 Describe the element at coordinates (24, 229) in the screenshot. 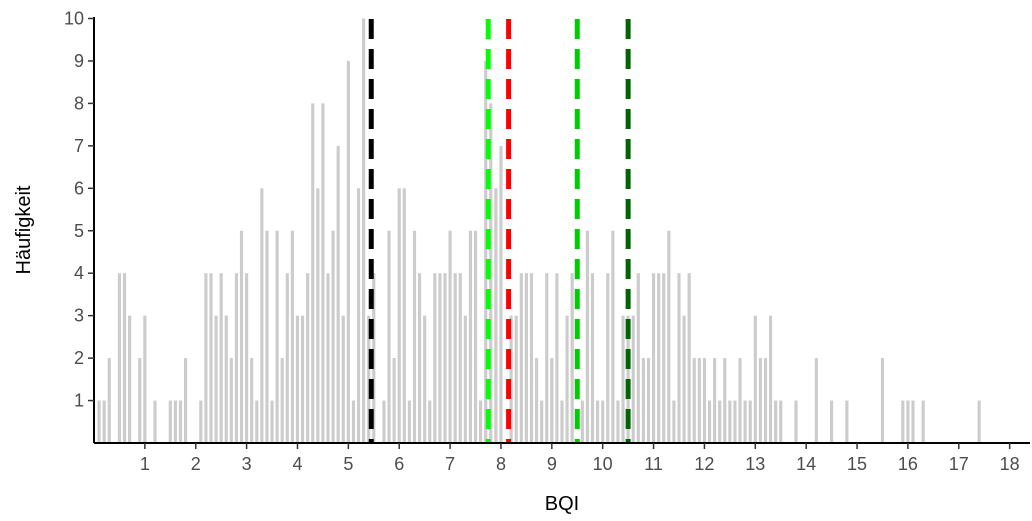

I see `y-axis-title: Häufigkeit` at that location.